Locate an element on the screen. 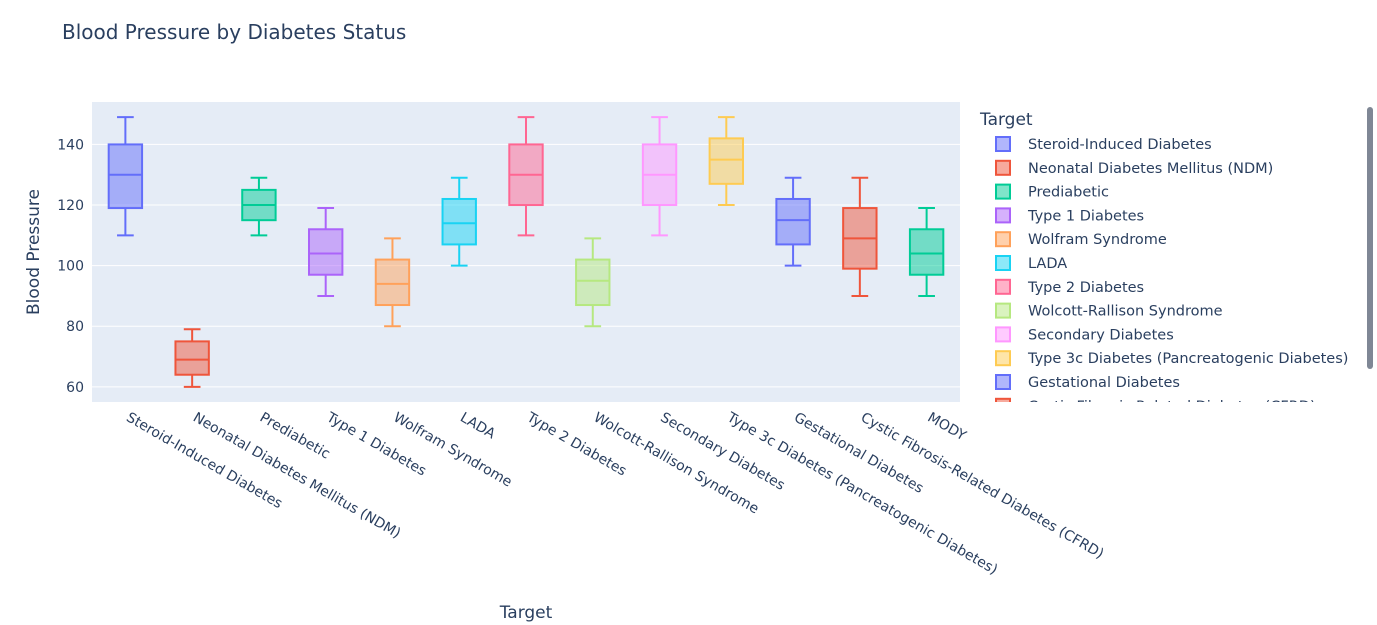  legend-title: Target is located at coordinates (1006, 120).